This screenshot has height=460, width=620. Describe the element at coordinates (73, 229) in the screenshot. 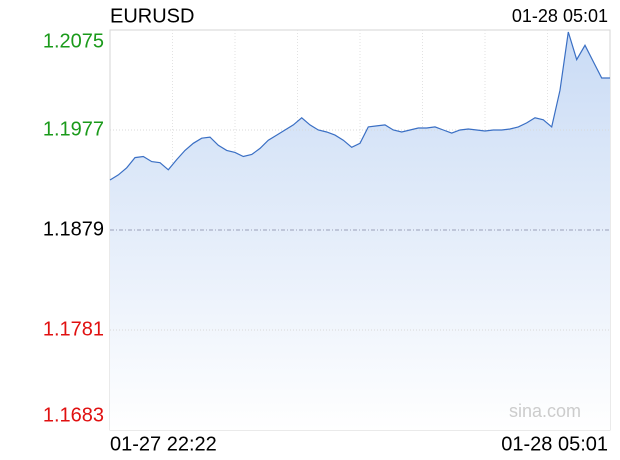

I see `y-tick-label: 1.1879` at that location.